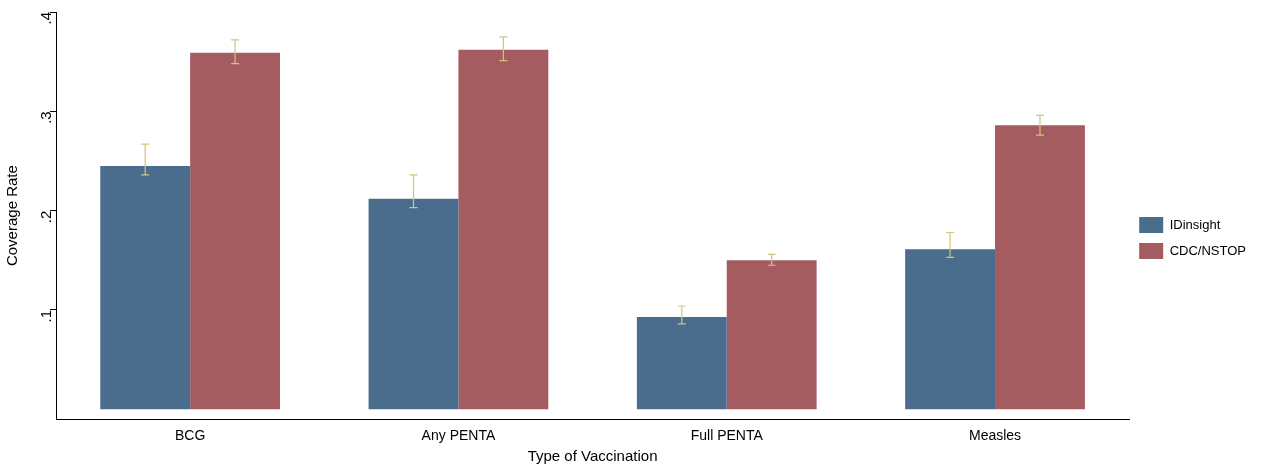 This screenshot has height=466, width=1266. What do you see at coordinates (46, 316) in the screenshot?
I see `y-tick-label: .1` at bounding box center [46, 316].